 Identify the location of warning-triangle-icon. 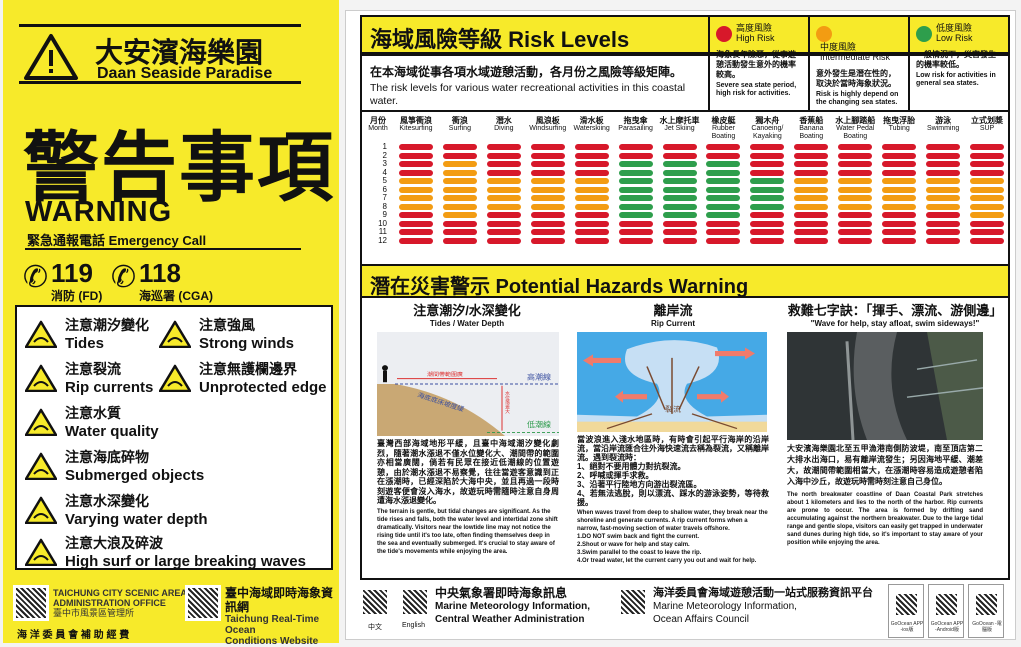
(51, 57).